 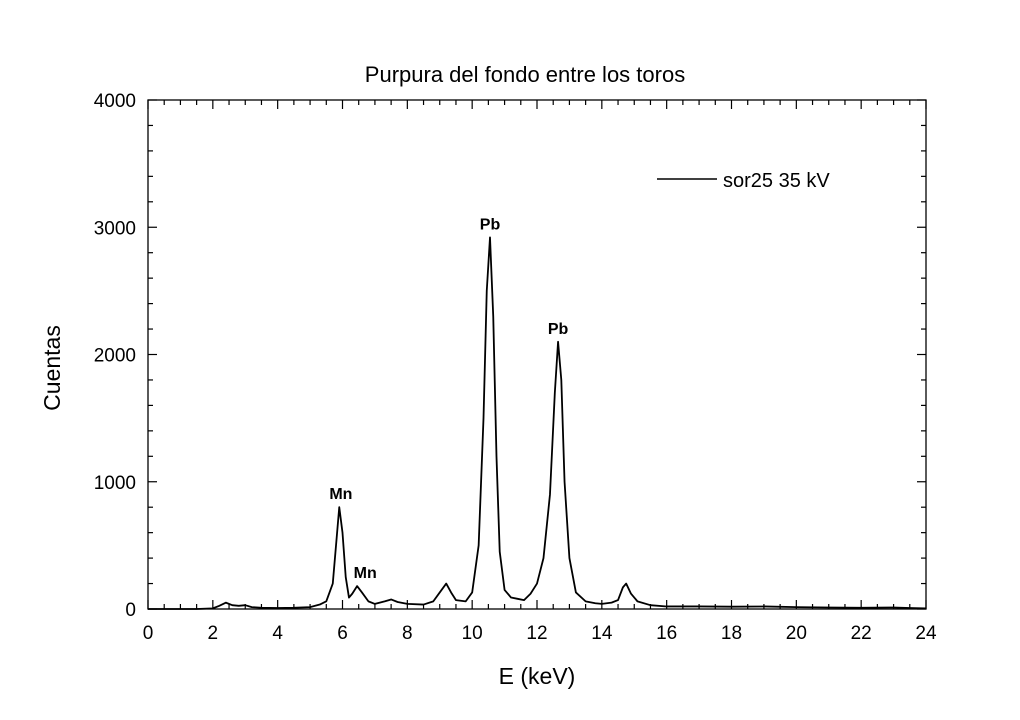 I want to click on peak-annotations: Mn Mn Pb Pb, so click(x=448, y=399).